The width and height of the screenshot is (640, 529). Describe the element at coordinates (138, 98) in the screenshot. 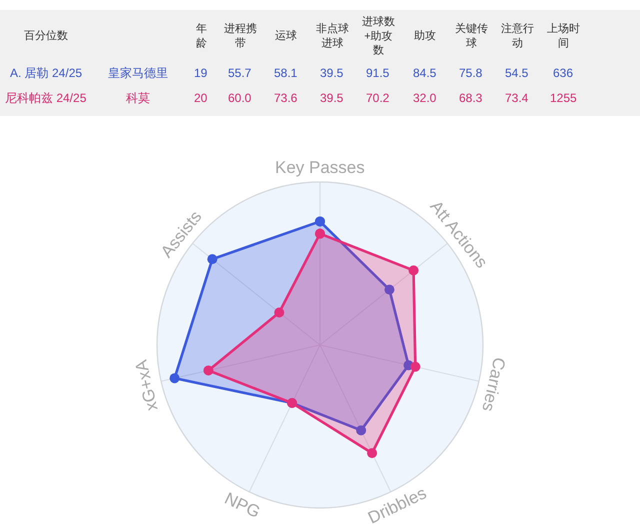

I see `category-label: 科莫` at that location.